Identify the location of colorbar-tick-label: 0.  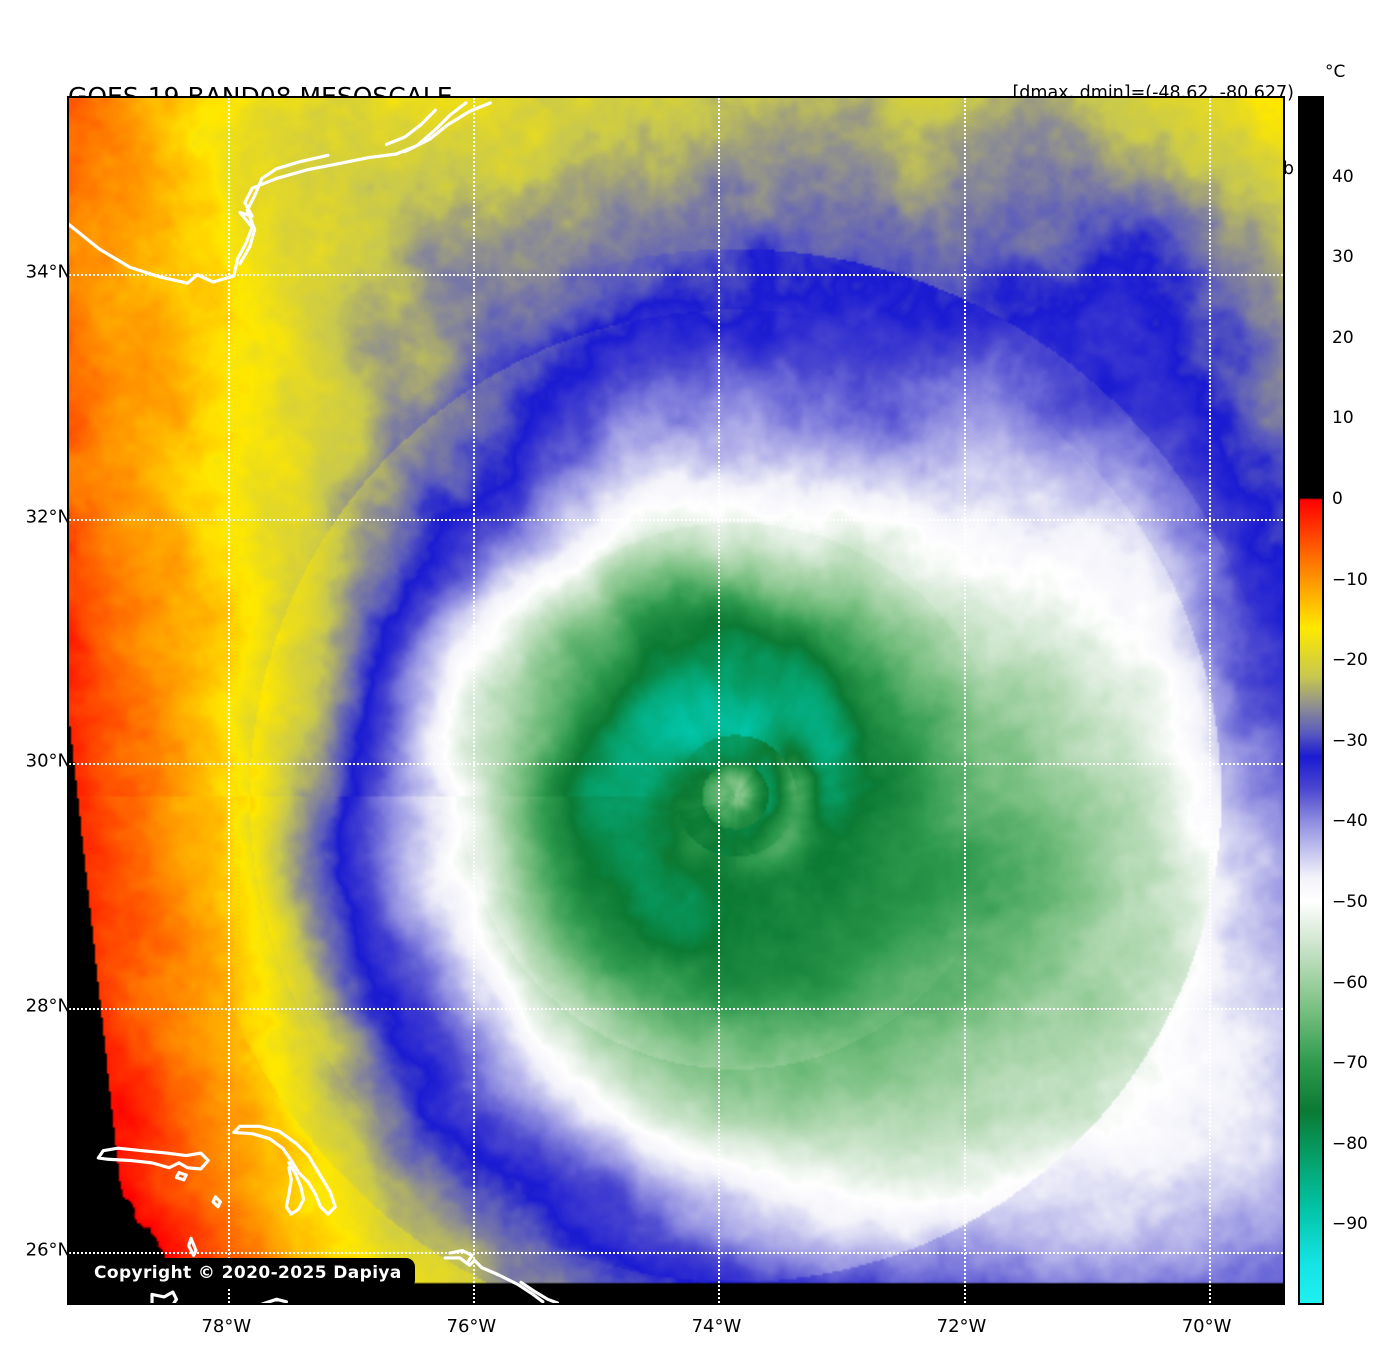
(1337, 499).